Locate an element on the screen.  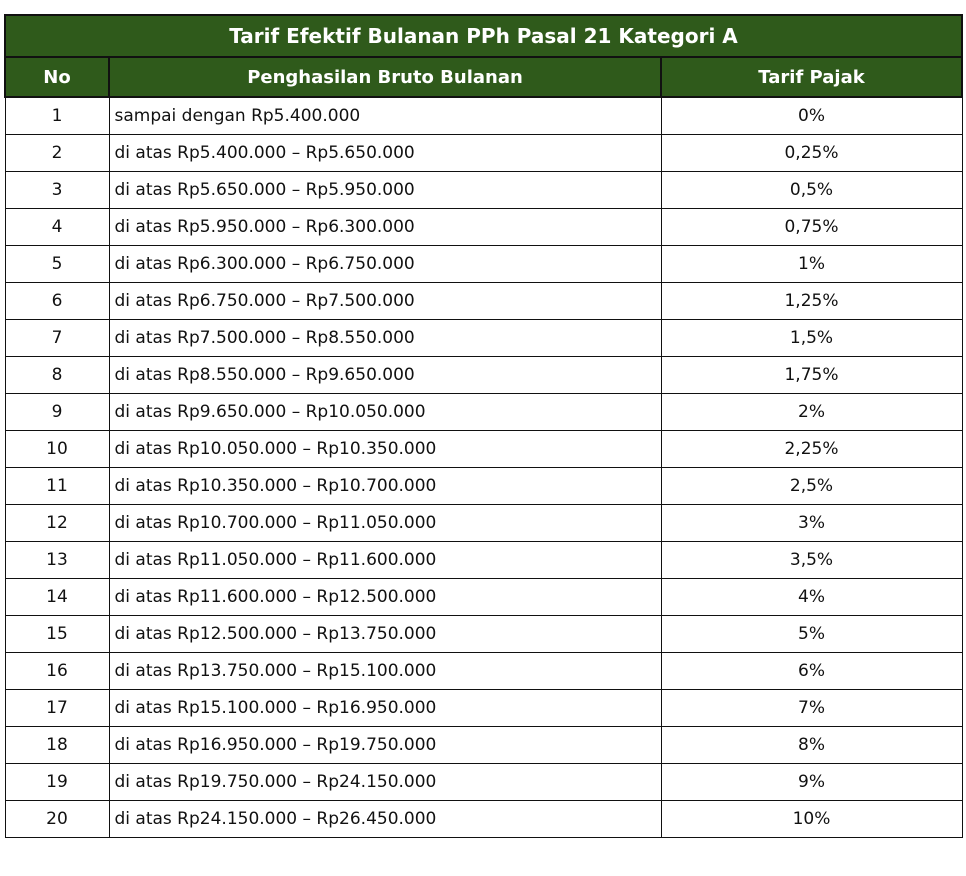
table-header-row: No Penghasilan Bruto Bulanan Tarif Pajak is located at coordinates (483, 77).